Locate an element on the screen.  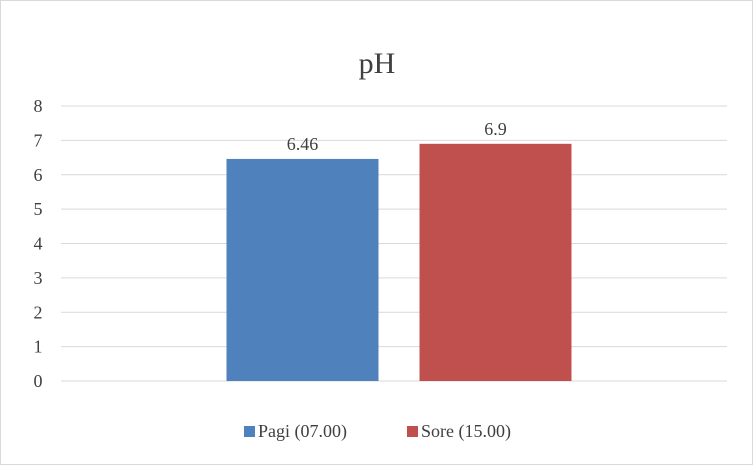
data-label: 6.46 is located at coordinates (303, 144).